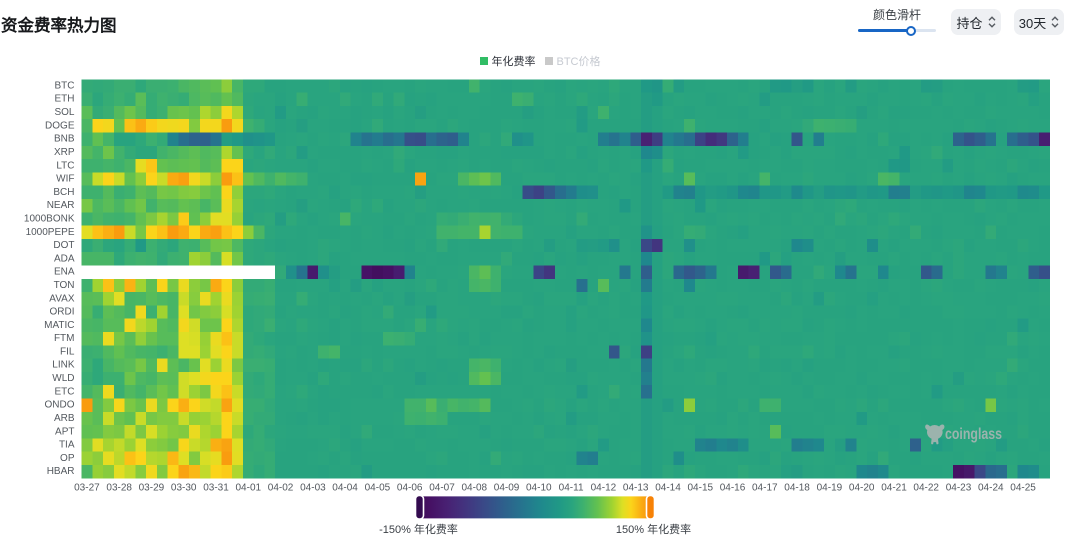 The image size is (1080, 545). Describe the element at coordinates (926, 488) in the screenshot. I see `svg-text: 04-22` at that location.